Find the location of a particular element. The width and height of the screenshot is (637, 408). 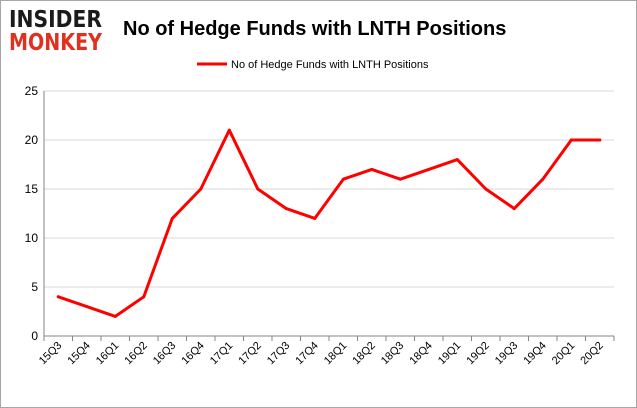

logo-line2: MONKEY is located at coordinates (55, 43).